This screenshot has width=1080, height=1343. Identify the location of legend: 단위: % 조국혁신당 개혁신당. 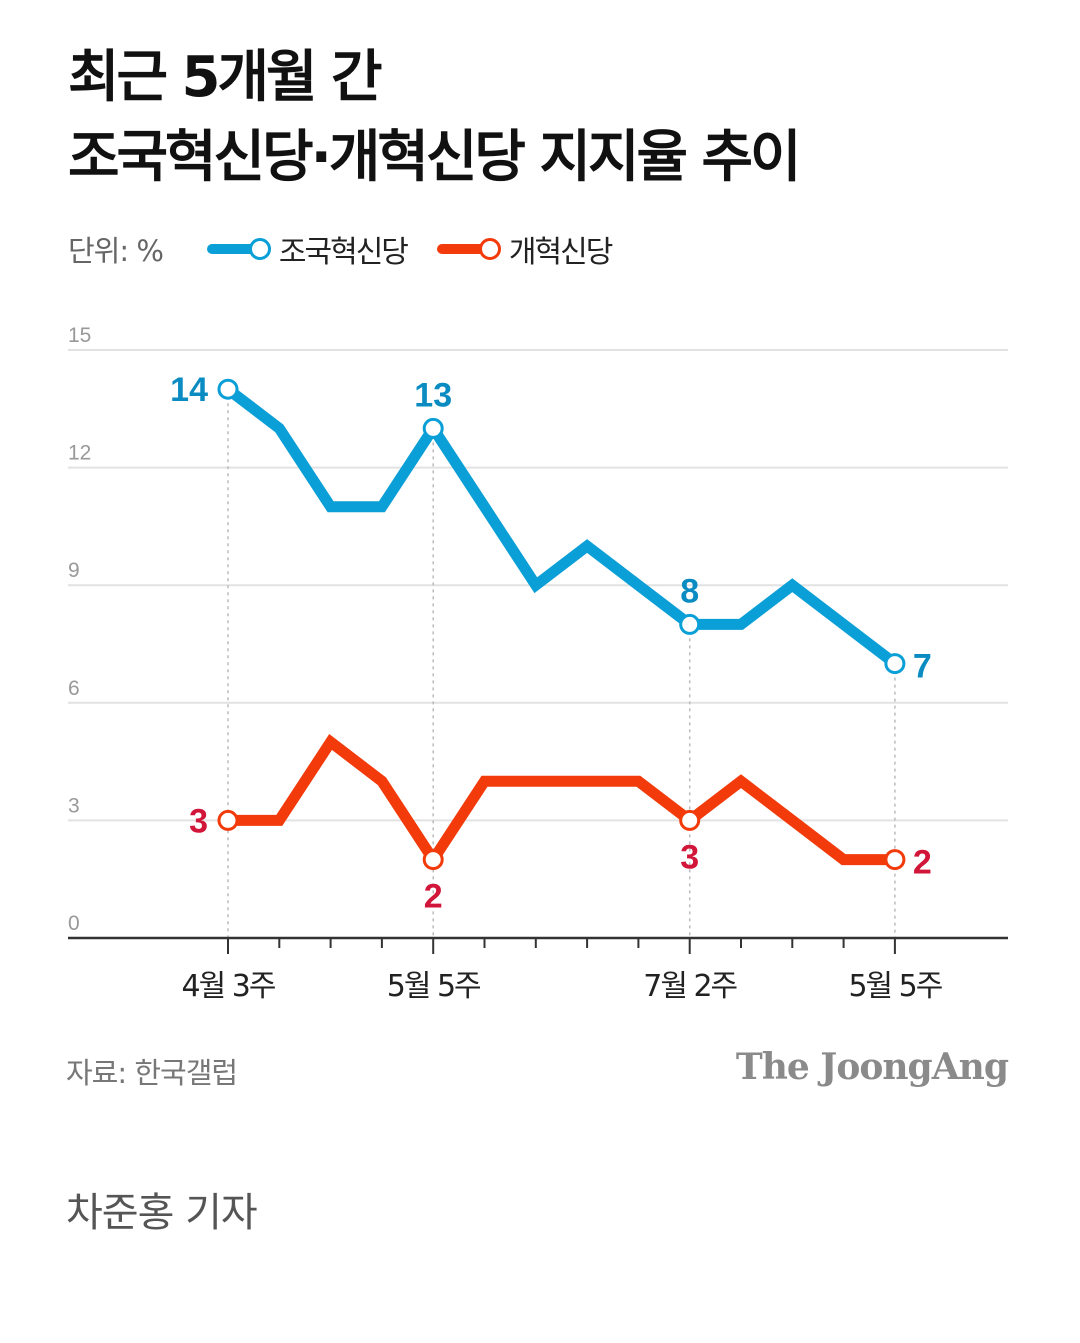
(354, 249).